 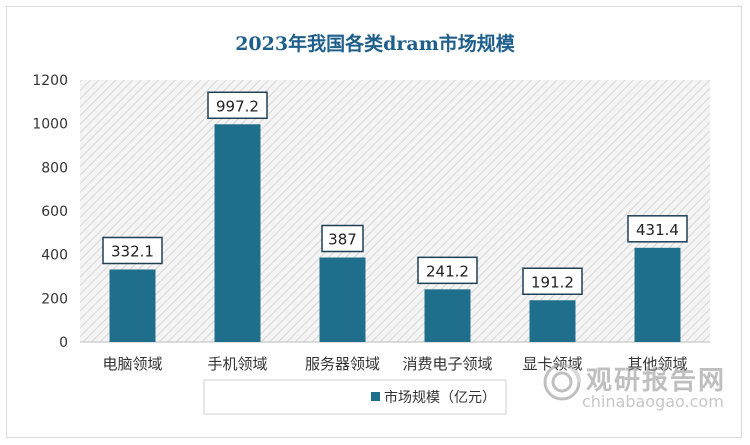 What do you see at coordinates (562, 382) in the screenshot?
I see `watermark-logo-icon` at bounding box center [562, 382].